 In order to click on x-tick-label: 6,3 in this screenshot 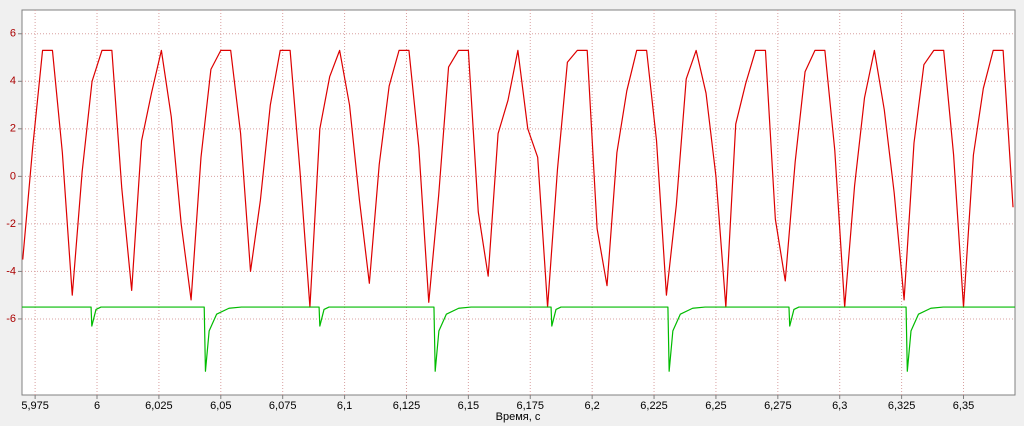, I will do `click(839, 406)`.